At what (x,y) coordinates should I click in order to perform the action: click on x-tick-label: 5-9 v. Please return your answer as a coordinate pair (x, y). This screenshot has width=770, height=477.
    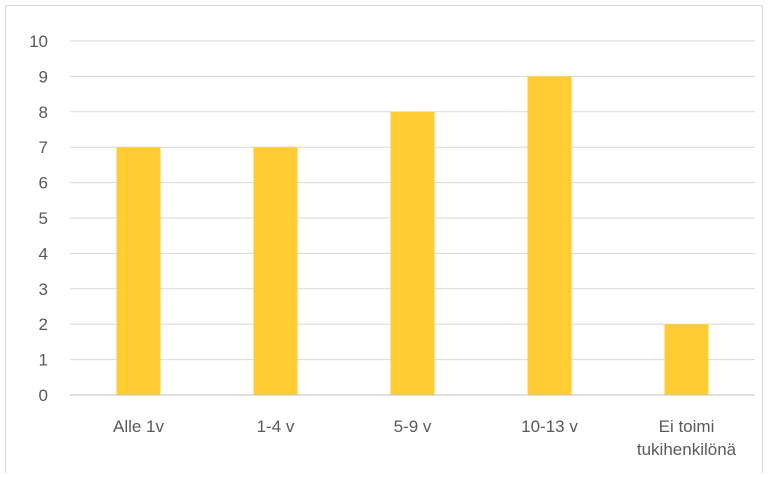
    Looking at the image, I should click on (413, 426).